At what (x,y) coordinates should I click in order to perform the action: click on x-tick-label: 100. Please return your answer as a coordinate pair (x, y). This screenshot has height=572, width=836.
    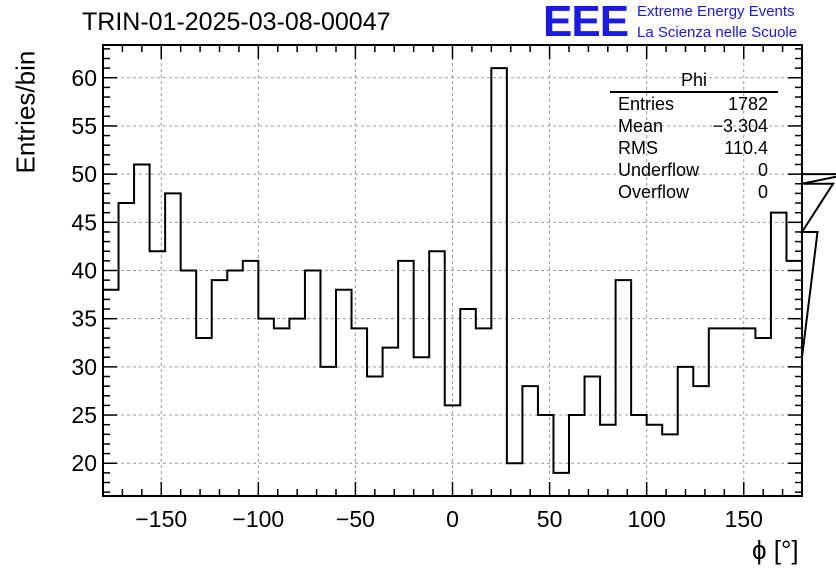
    Looking at the image, I should click on (646, 519).